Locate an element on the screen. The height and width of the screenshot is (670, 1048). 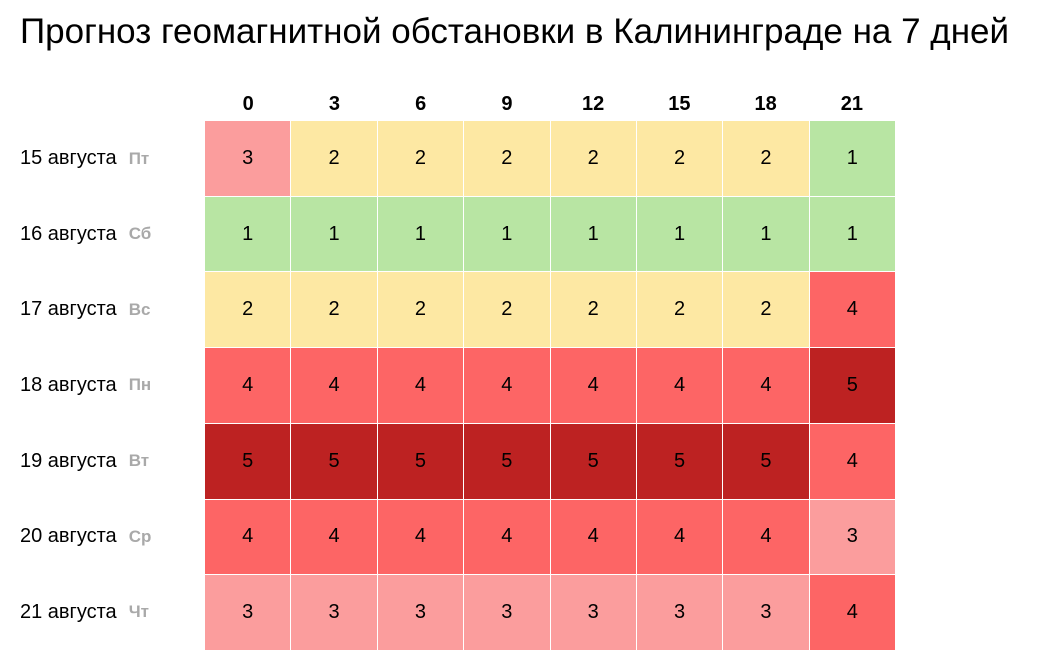
day-of-week: Вс is located at coordinates (139, 309).